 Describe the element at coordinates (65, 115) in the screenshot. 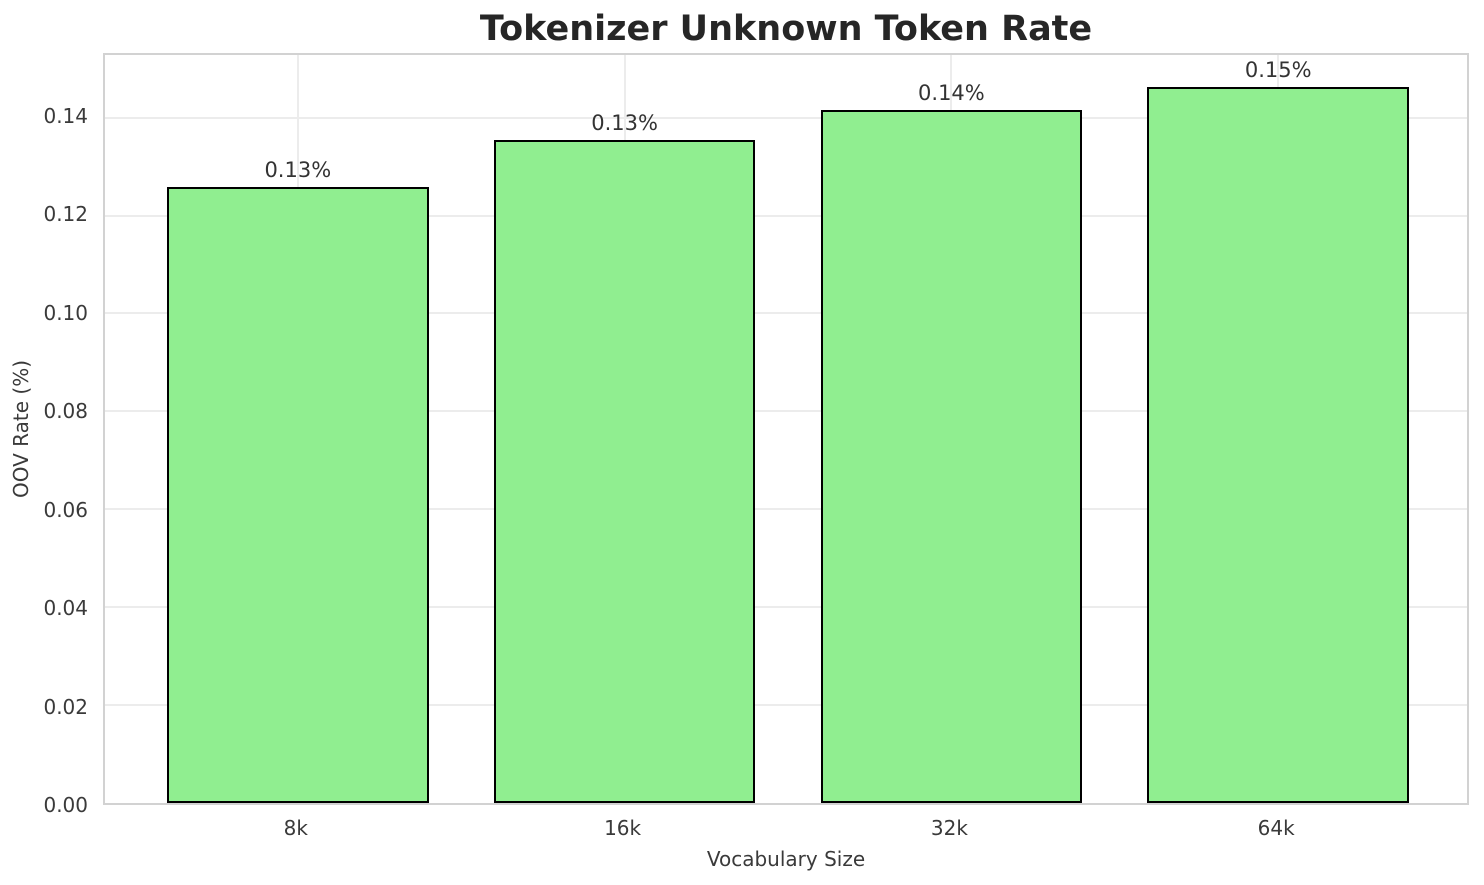

I see `y-tick-label: 0.14` at that location.